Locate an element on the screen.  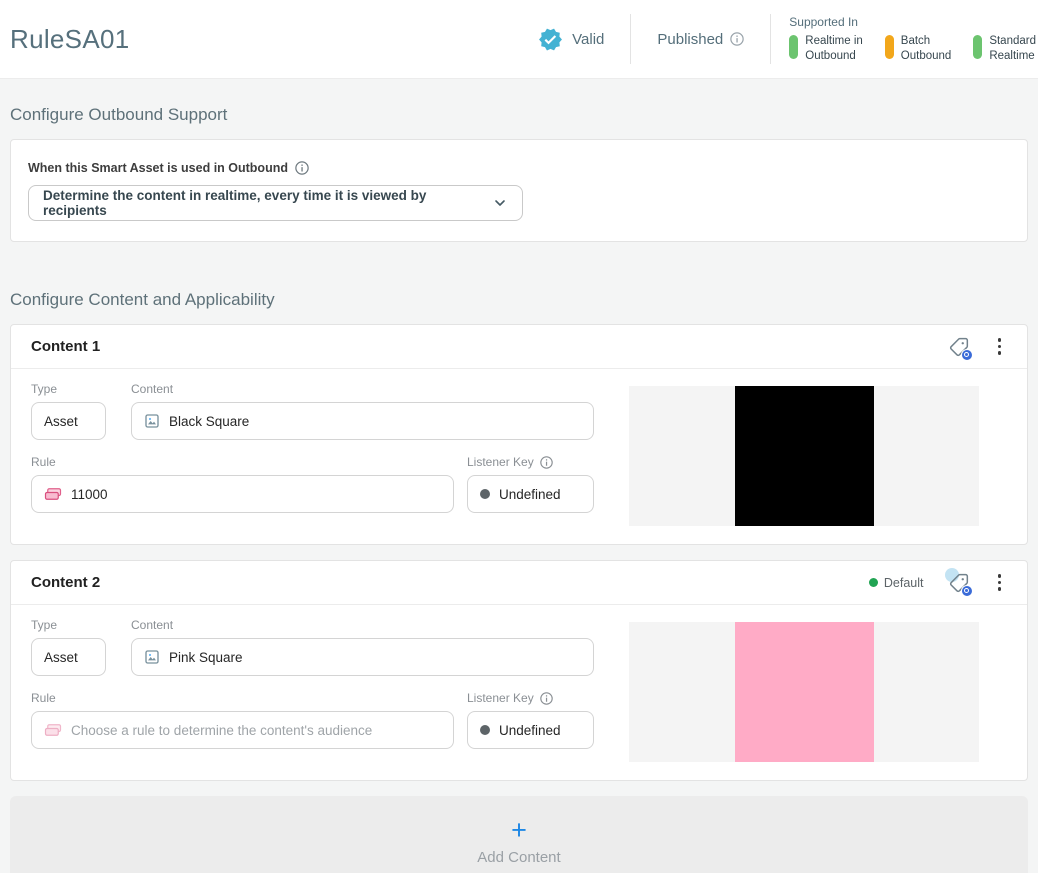
supported-in-label: Supported In is located at coordinates (823, 21).